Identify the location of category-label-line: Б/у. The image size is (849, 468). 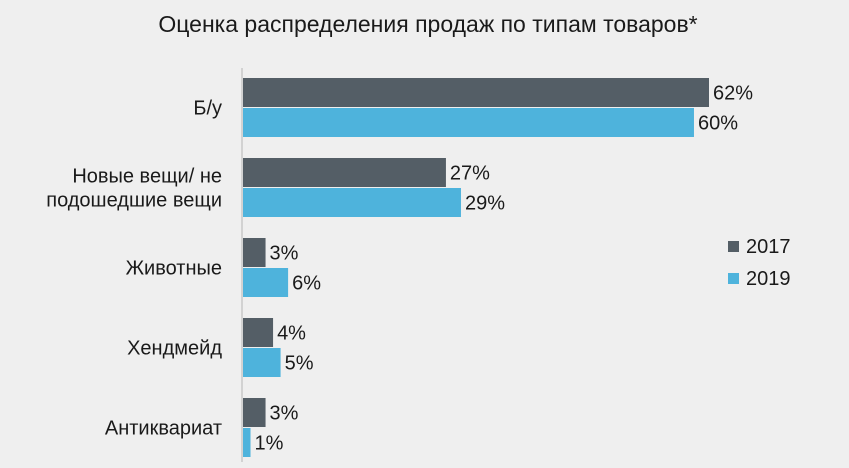
(207, 109).